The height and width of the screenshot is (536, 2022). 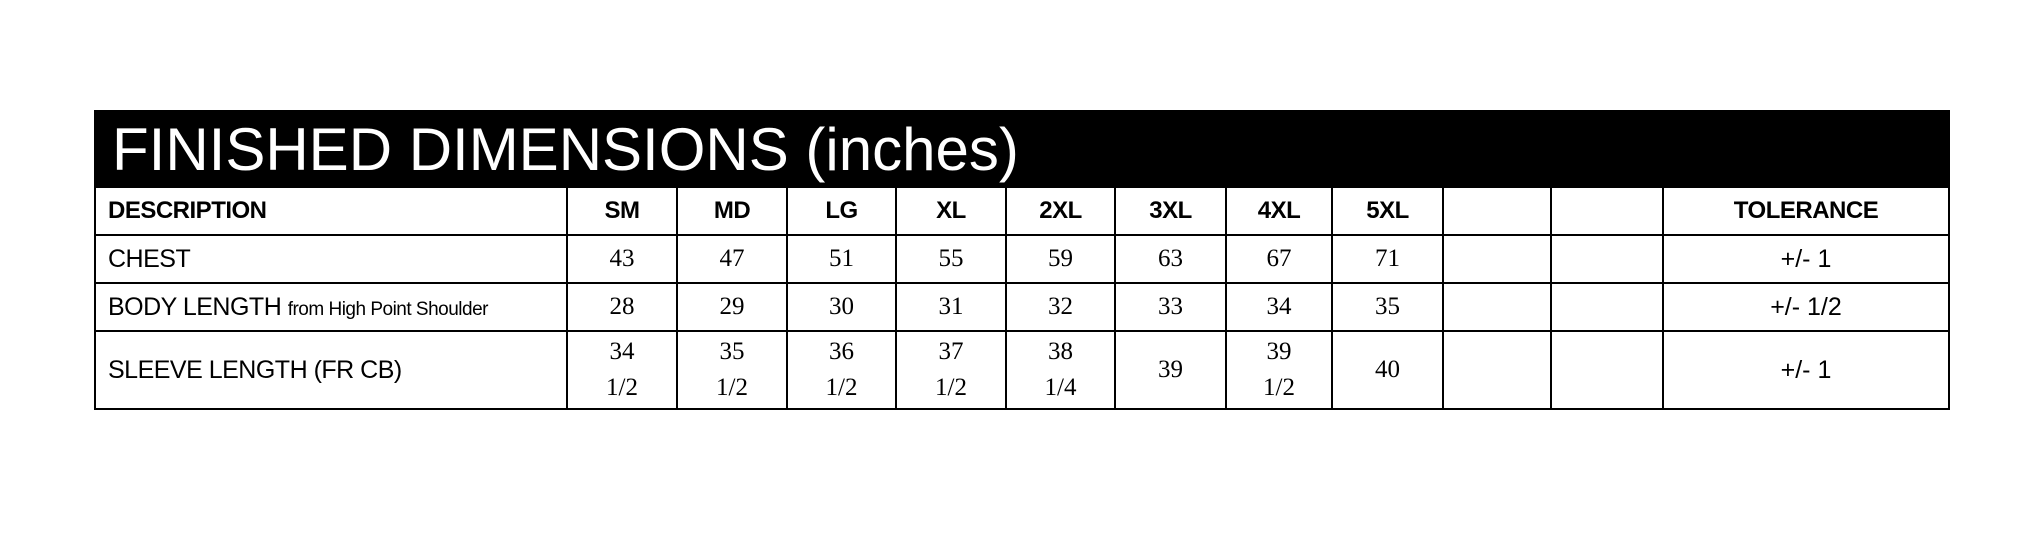 I want to click on value-whole: 63, so click(x=1170, y=258).